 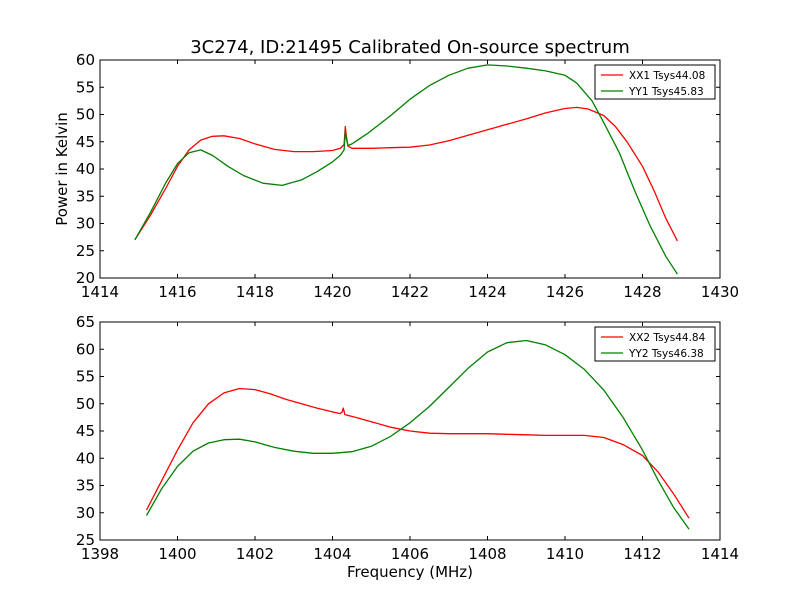 What do you see at coordinates (85, 224) in the screenshot?
I see `top-y-tick-label: 30` at bounding box center [85, 224].